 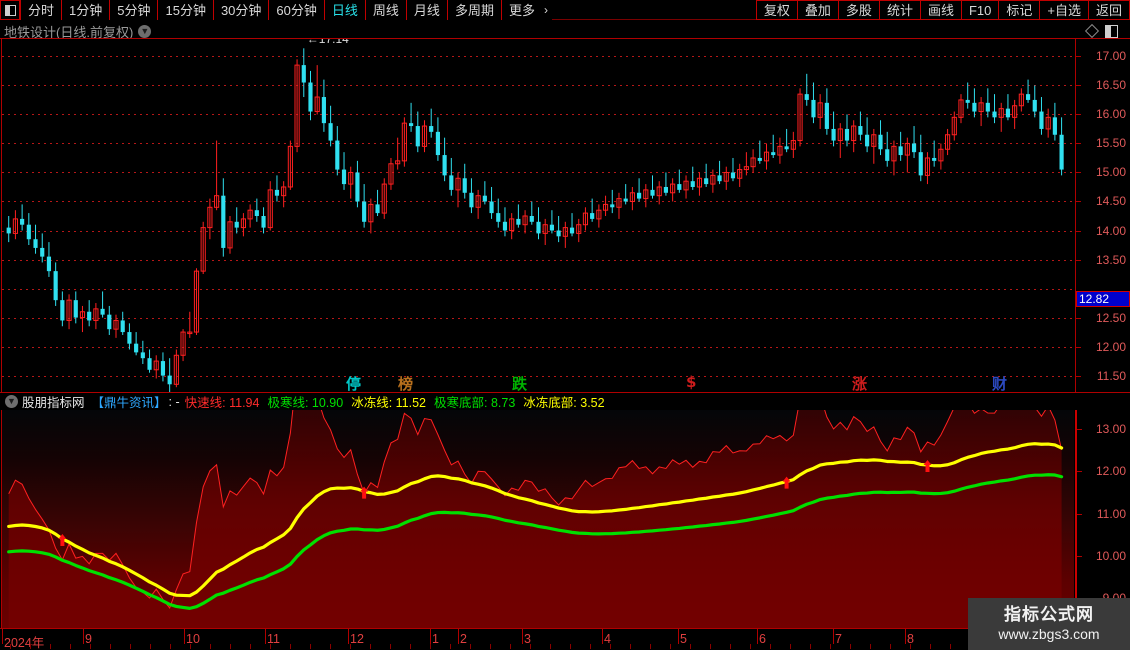 What do you see at coordinates (1110, 172) in the screenshot?
I see `price-tick-label: 15.00` at bounding box center [1110, 172].